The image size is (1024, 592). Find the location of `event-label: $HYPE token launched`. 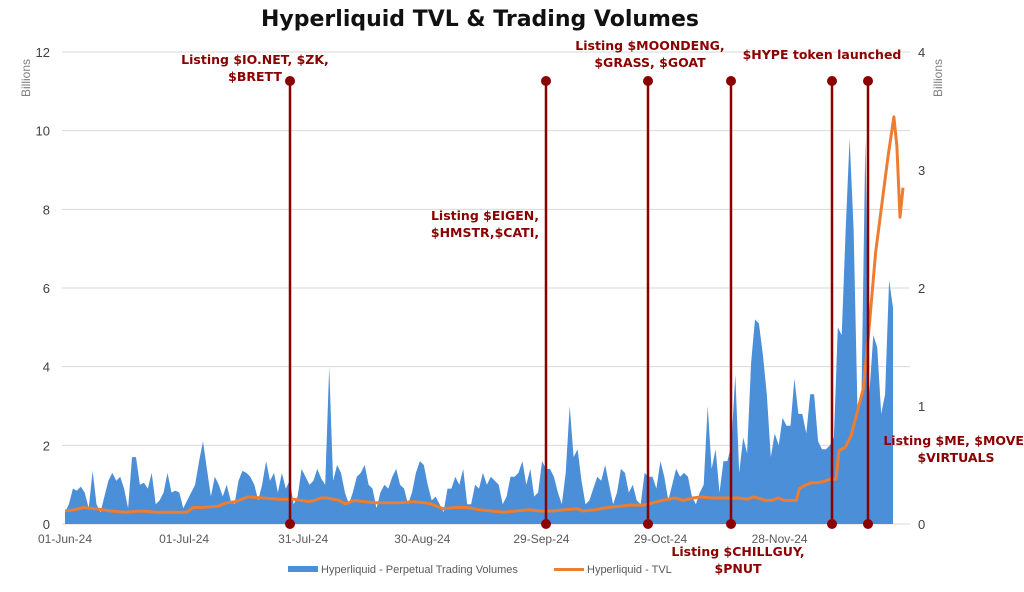

event-label: $HYPE token launched is located at coordinates (822, 54).